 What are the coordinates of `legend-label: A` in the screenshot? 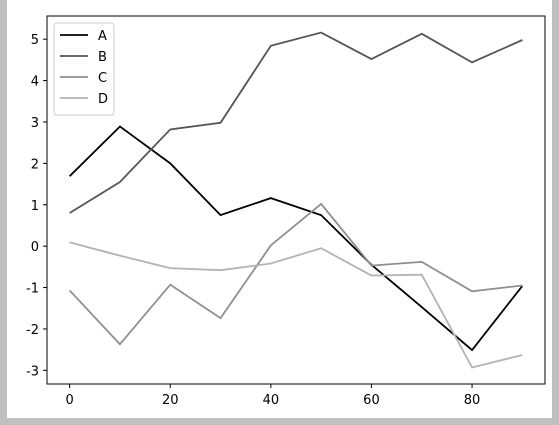 It's located at (102, 36).